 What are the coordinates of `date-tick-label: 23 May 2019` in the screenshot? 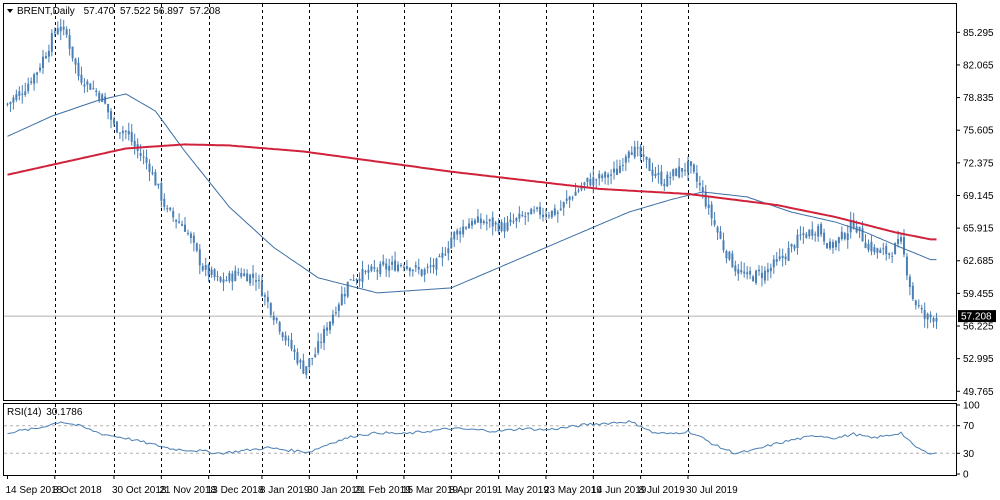 It's located at (573, 490).